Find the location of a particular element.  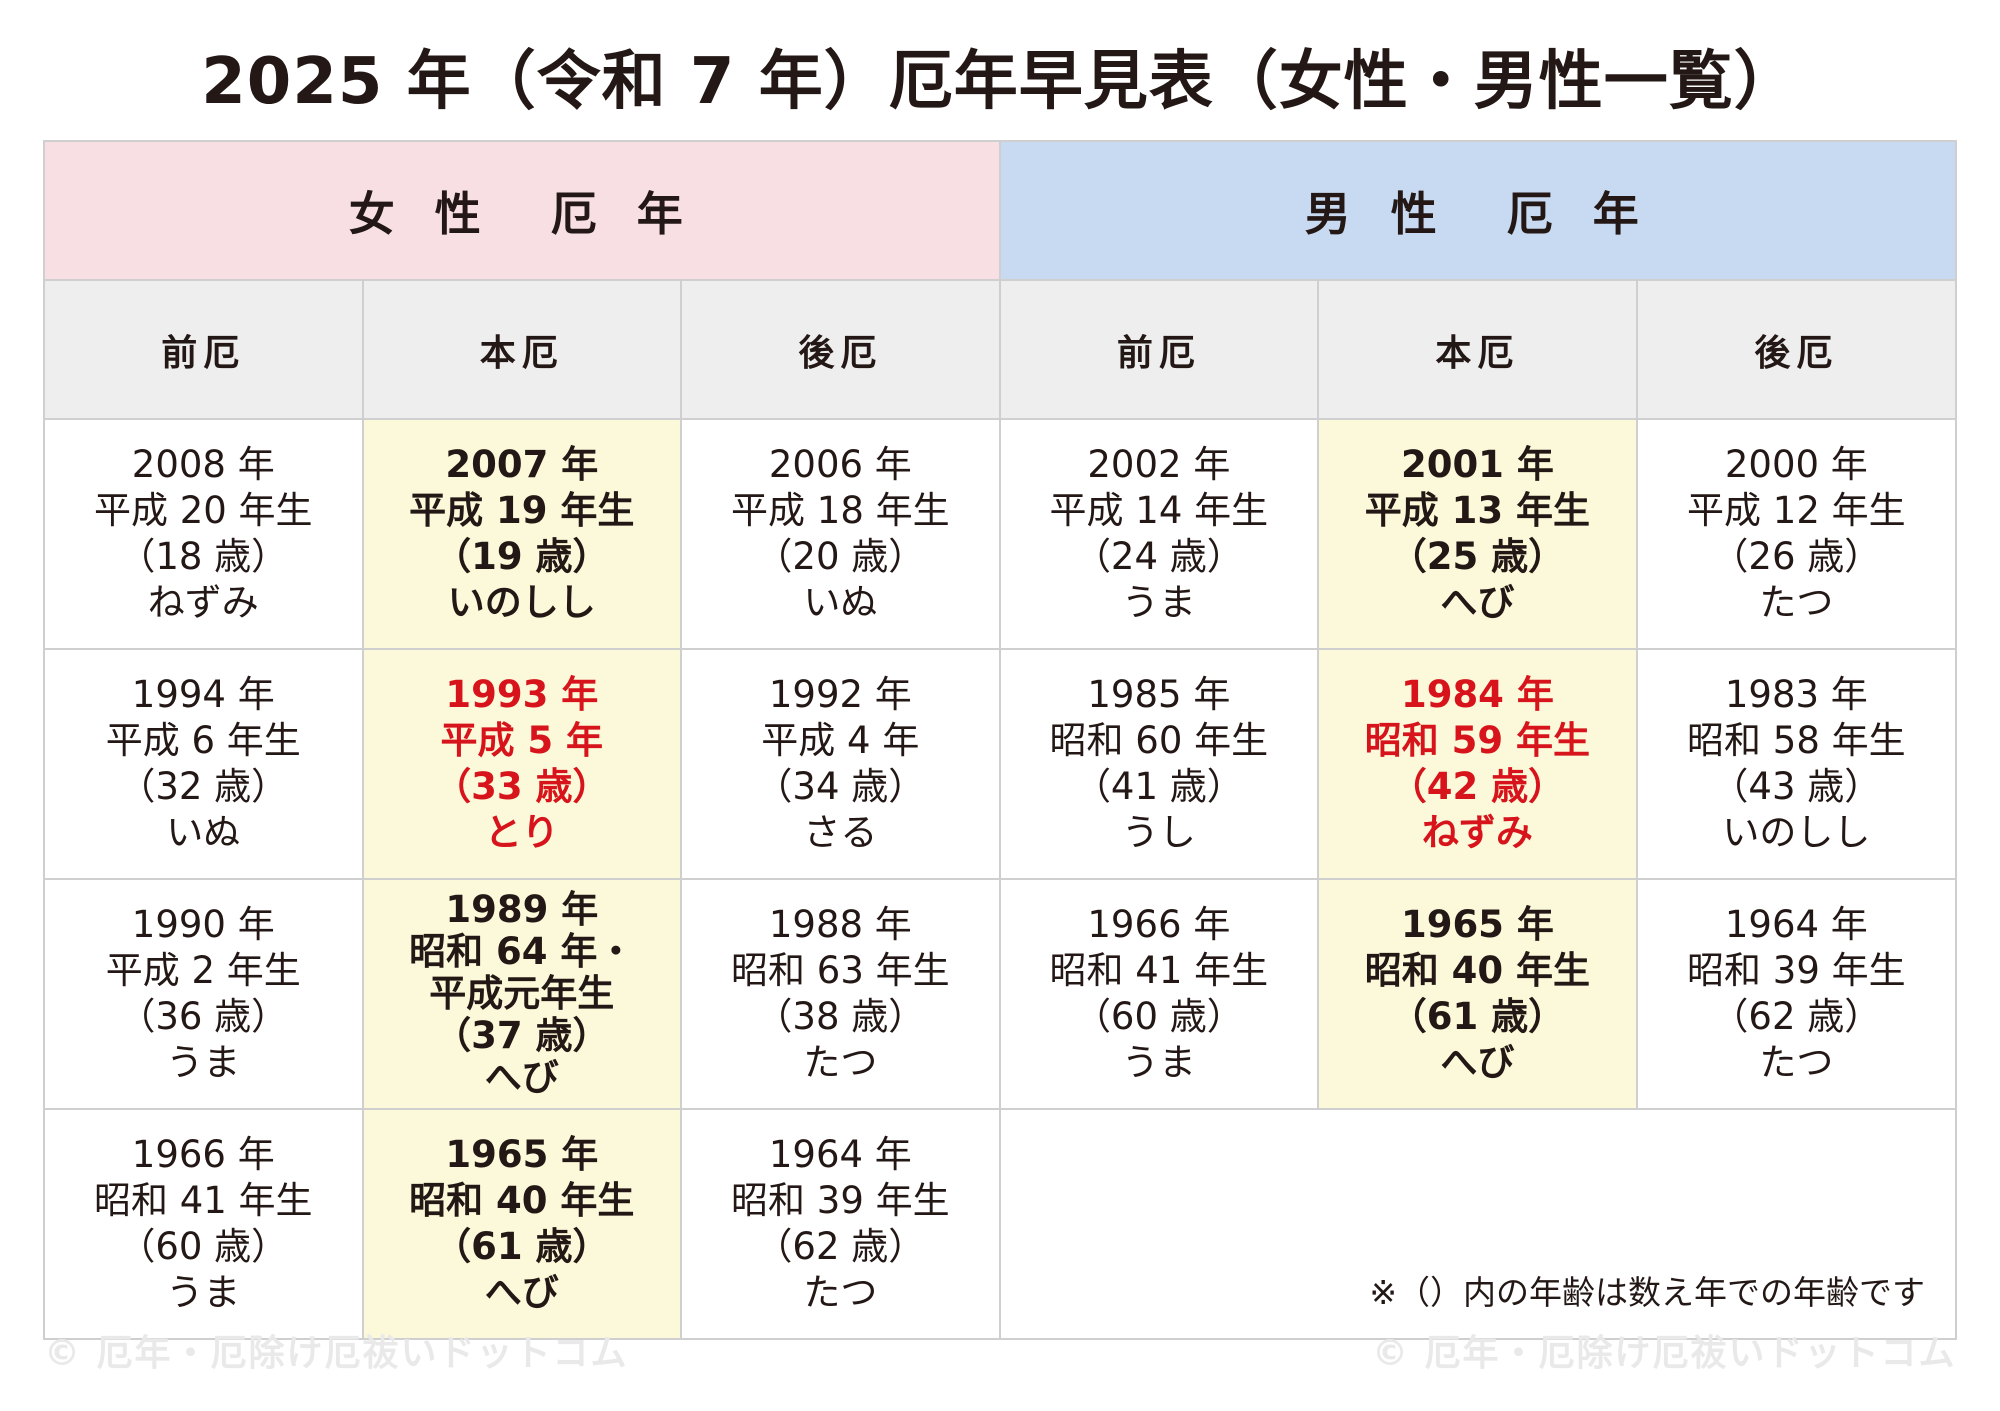

birth-year: 1983 年 is located at coordinates (1796, 694).